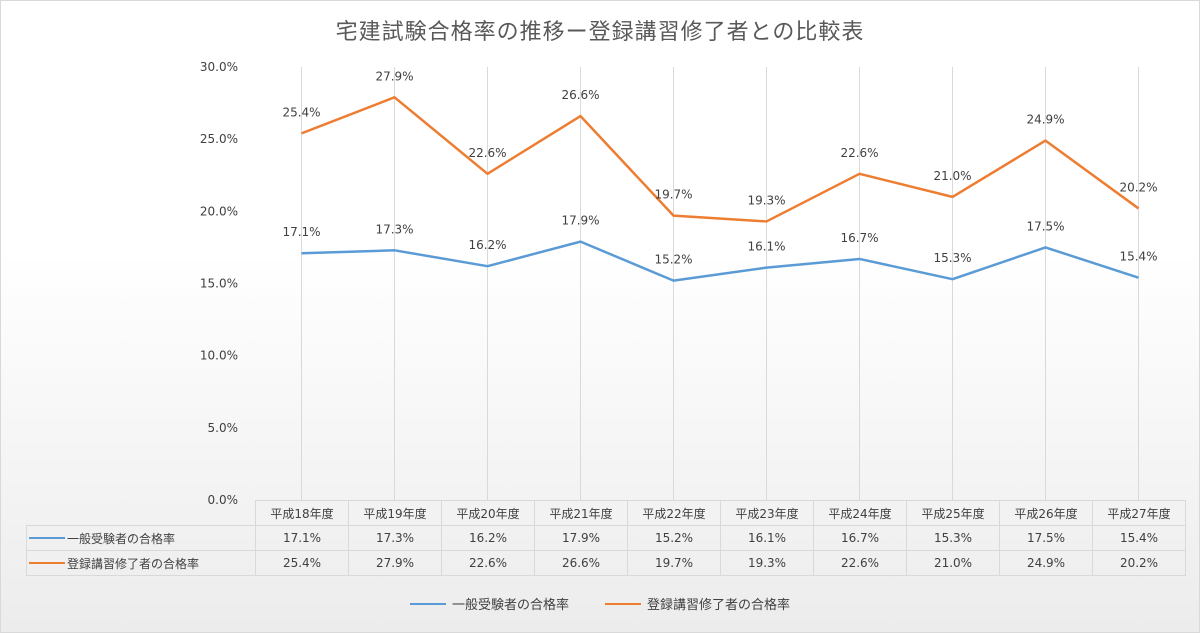 The height and width of the screenshot is (633, 1200). I want to click on legend: 一般受験者の合格率 登録講習修了者の合格率, so click(600, 603).